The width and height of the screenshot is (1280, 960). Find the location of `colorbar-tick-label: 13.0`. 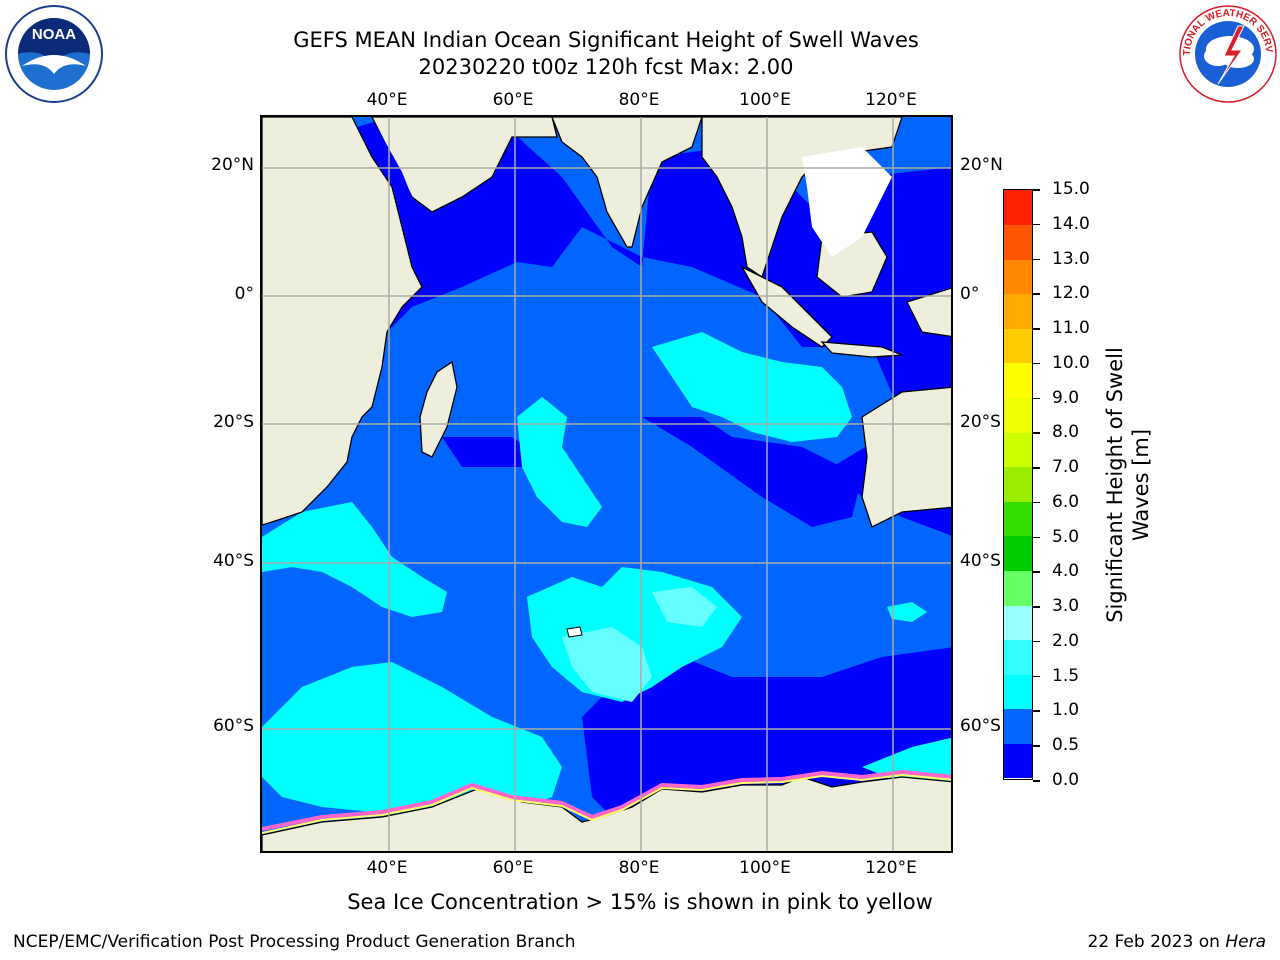

colorbar-tick-label: 13.0 is located at coordinates (1071, 258).